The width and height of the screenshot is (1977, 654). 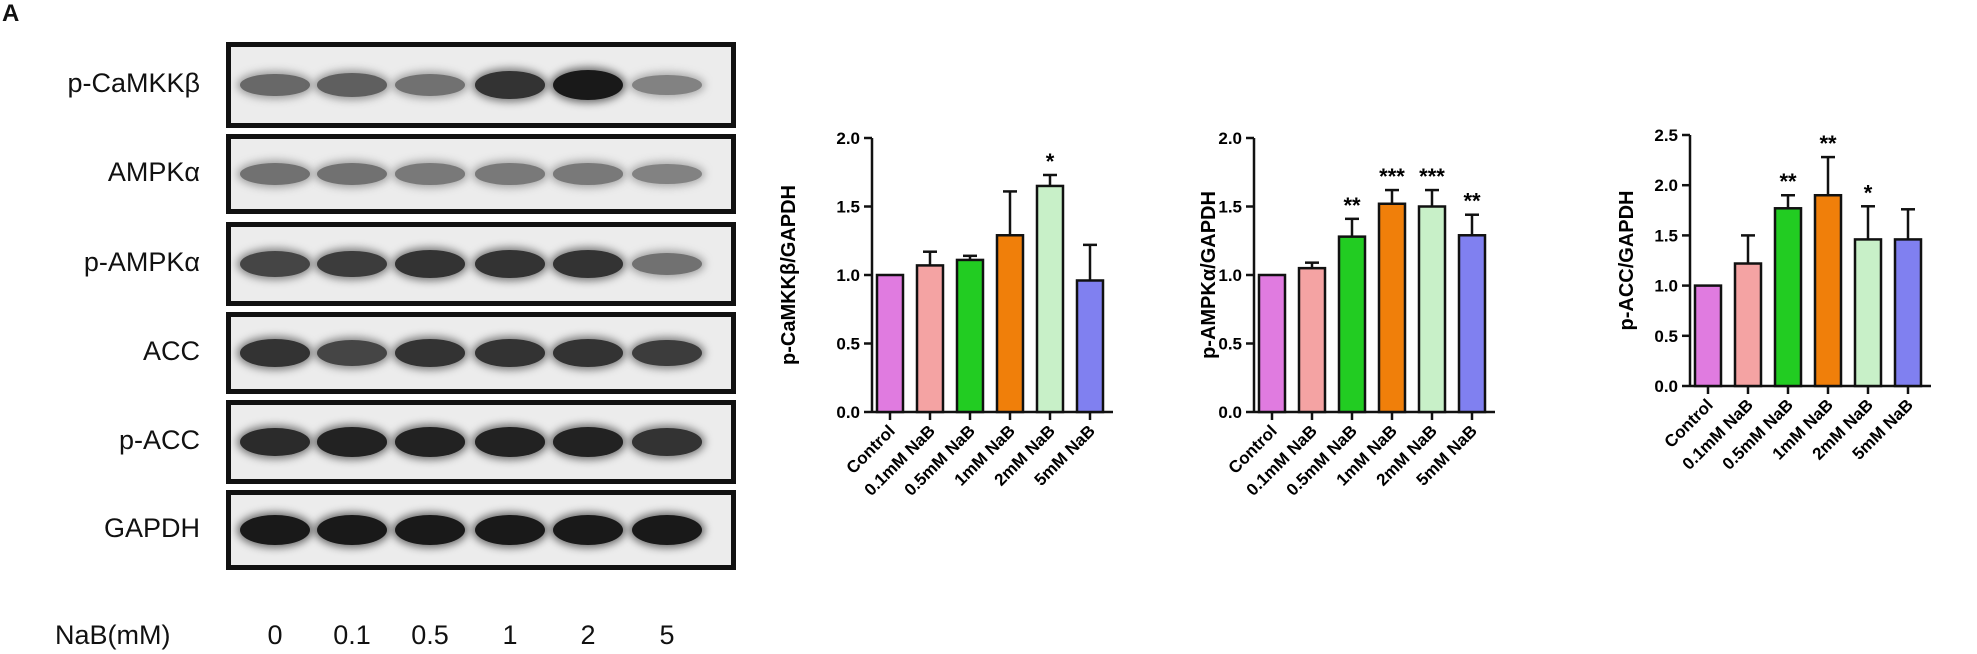 I want to click on significance-label: ***, so click(x=1432, y=176).